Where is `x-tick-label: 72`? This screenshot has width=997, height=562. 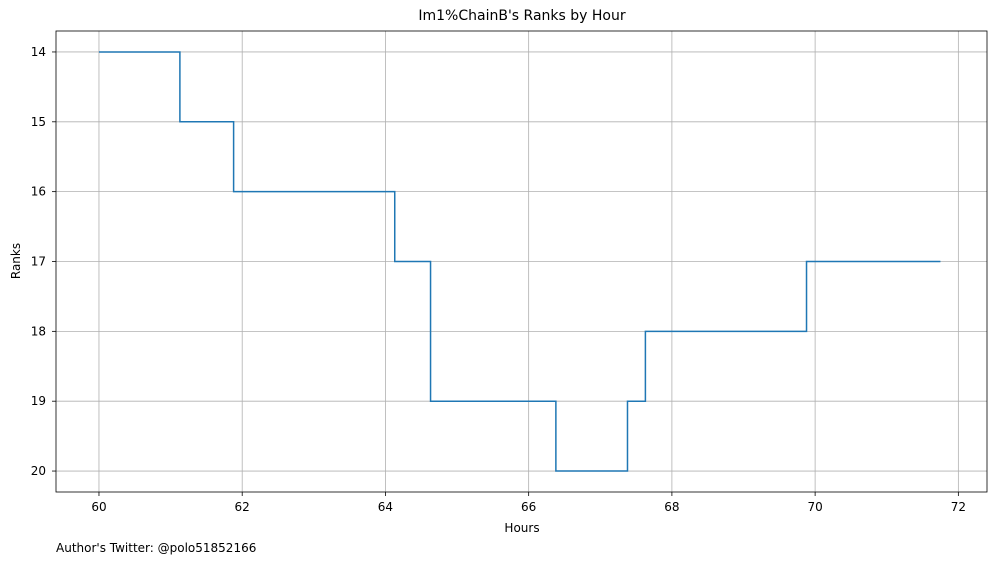 x-tick-label: 72 is located at coordinates (958, 507).